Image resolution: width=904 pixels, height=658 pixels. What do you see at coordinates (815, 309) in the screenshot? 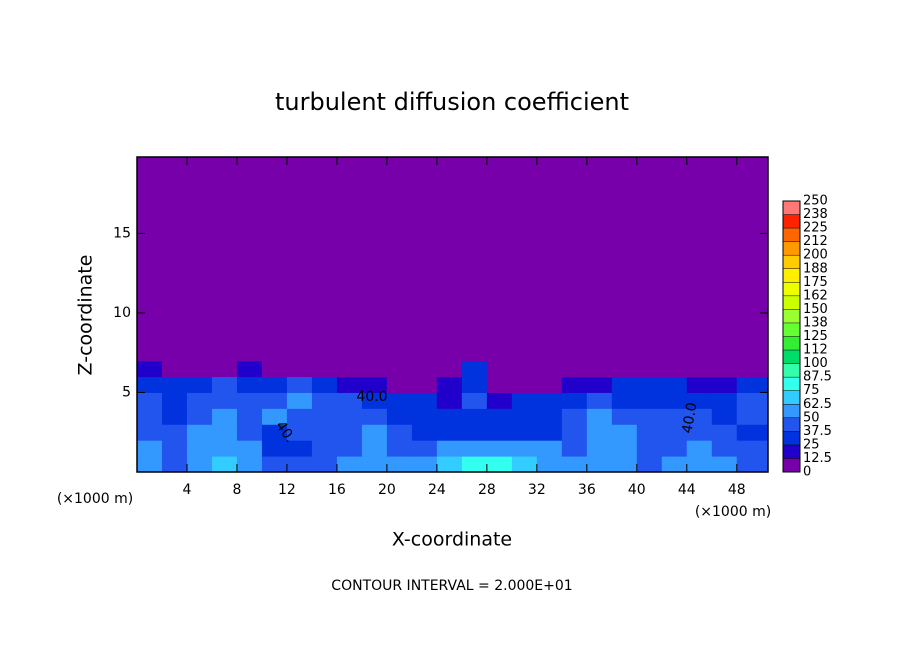
I see `colorbar-label: 150` at bounding box center [815, 309].